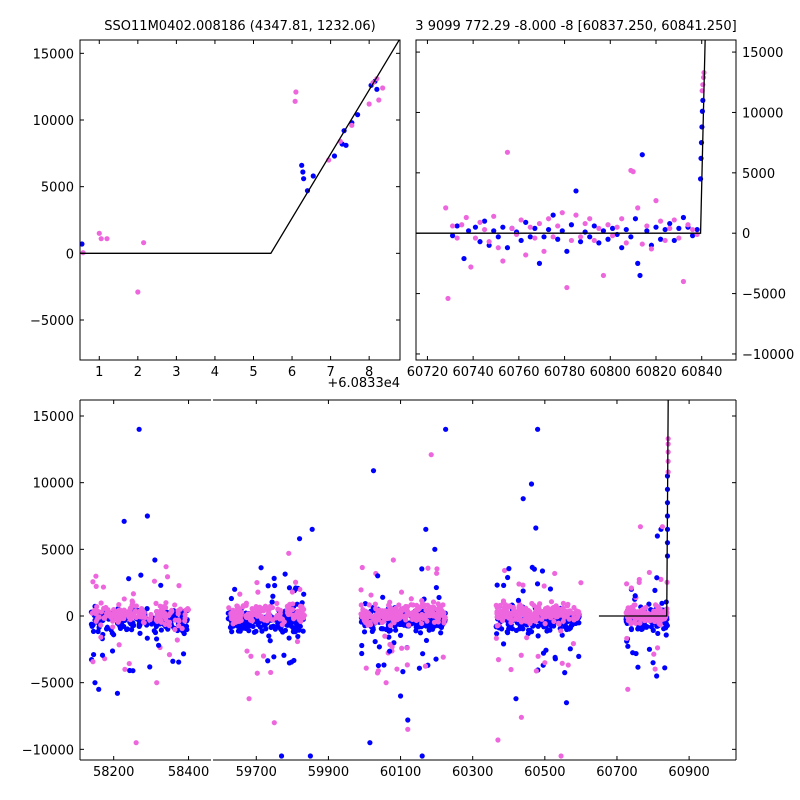 This screenshot has width=800, height=800. Describe the element at coordinates (256, 772) in the screenshot. I see `x-tick-label: 59700` at that location.